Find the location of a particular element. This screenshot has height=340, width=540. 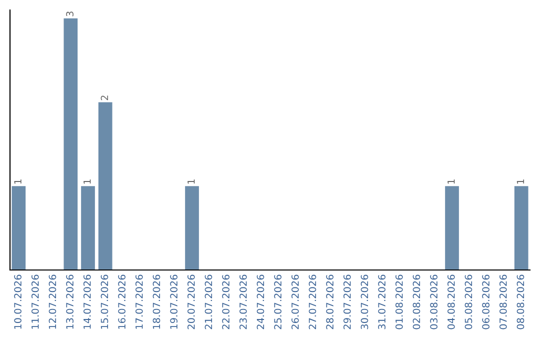

x-tick-label: 15.07.2026 is located at coordinates (104, 301).